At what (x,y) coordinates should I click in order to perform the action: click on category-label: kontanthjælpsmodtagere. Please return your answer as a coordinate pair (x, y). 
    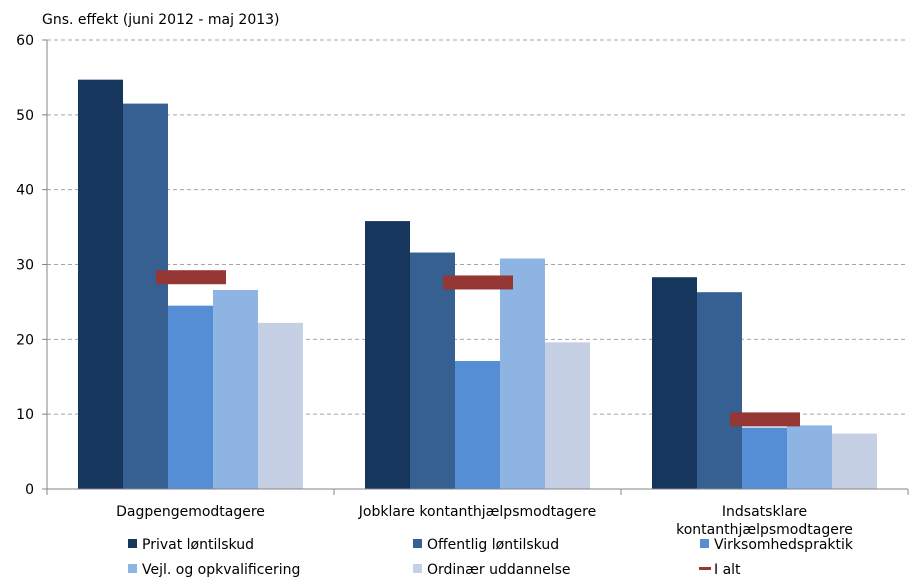
    Looking at the image, I should click on (764, 530).